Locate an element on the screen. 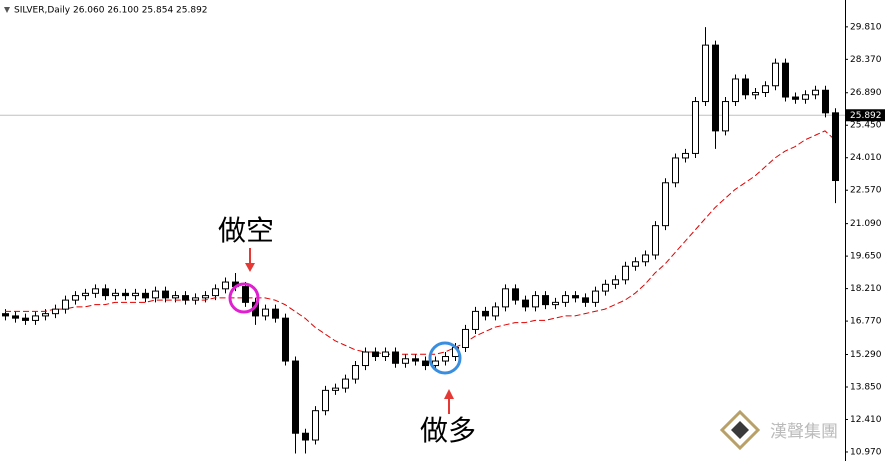  short-signal-circle is located at coordinates (244, 298).